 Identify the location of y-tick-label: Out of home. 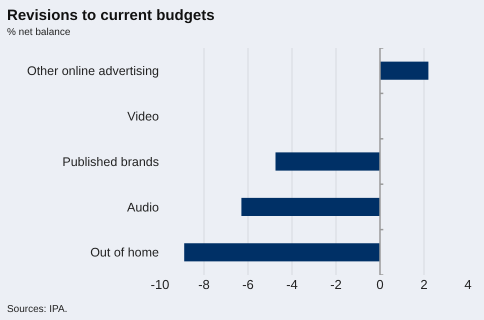
(125, 253).